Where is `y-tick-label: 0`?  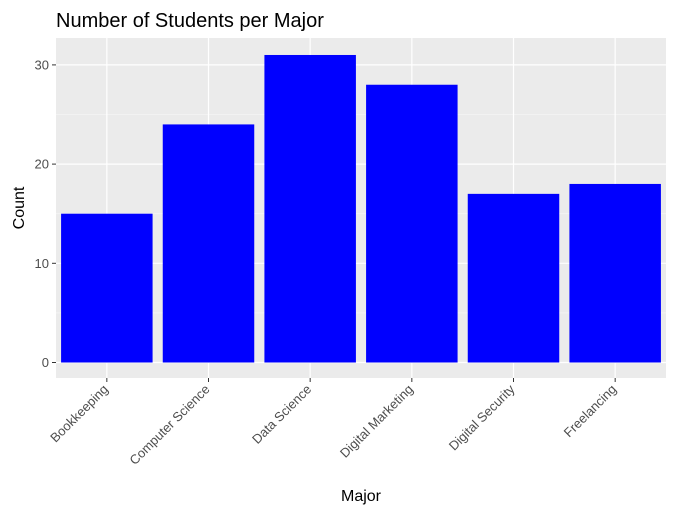 y-tick-label: 0 is located at coordinates (45, 362).